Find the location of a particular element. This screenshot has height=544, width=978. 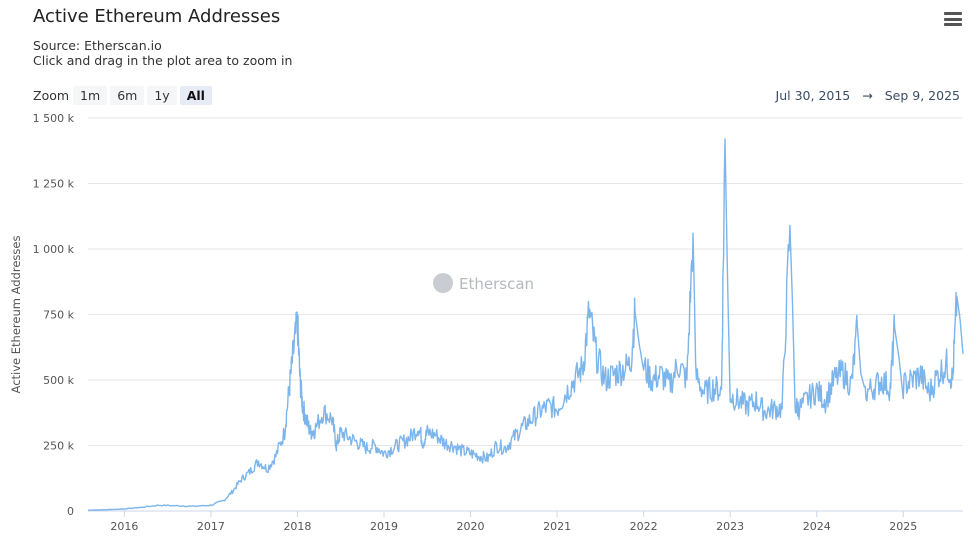

y-tick-label: 1 250 k is located at coordinates (54, 184).